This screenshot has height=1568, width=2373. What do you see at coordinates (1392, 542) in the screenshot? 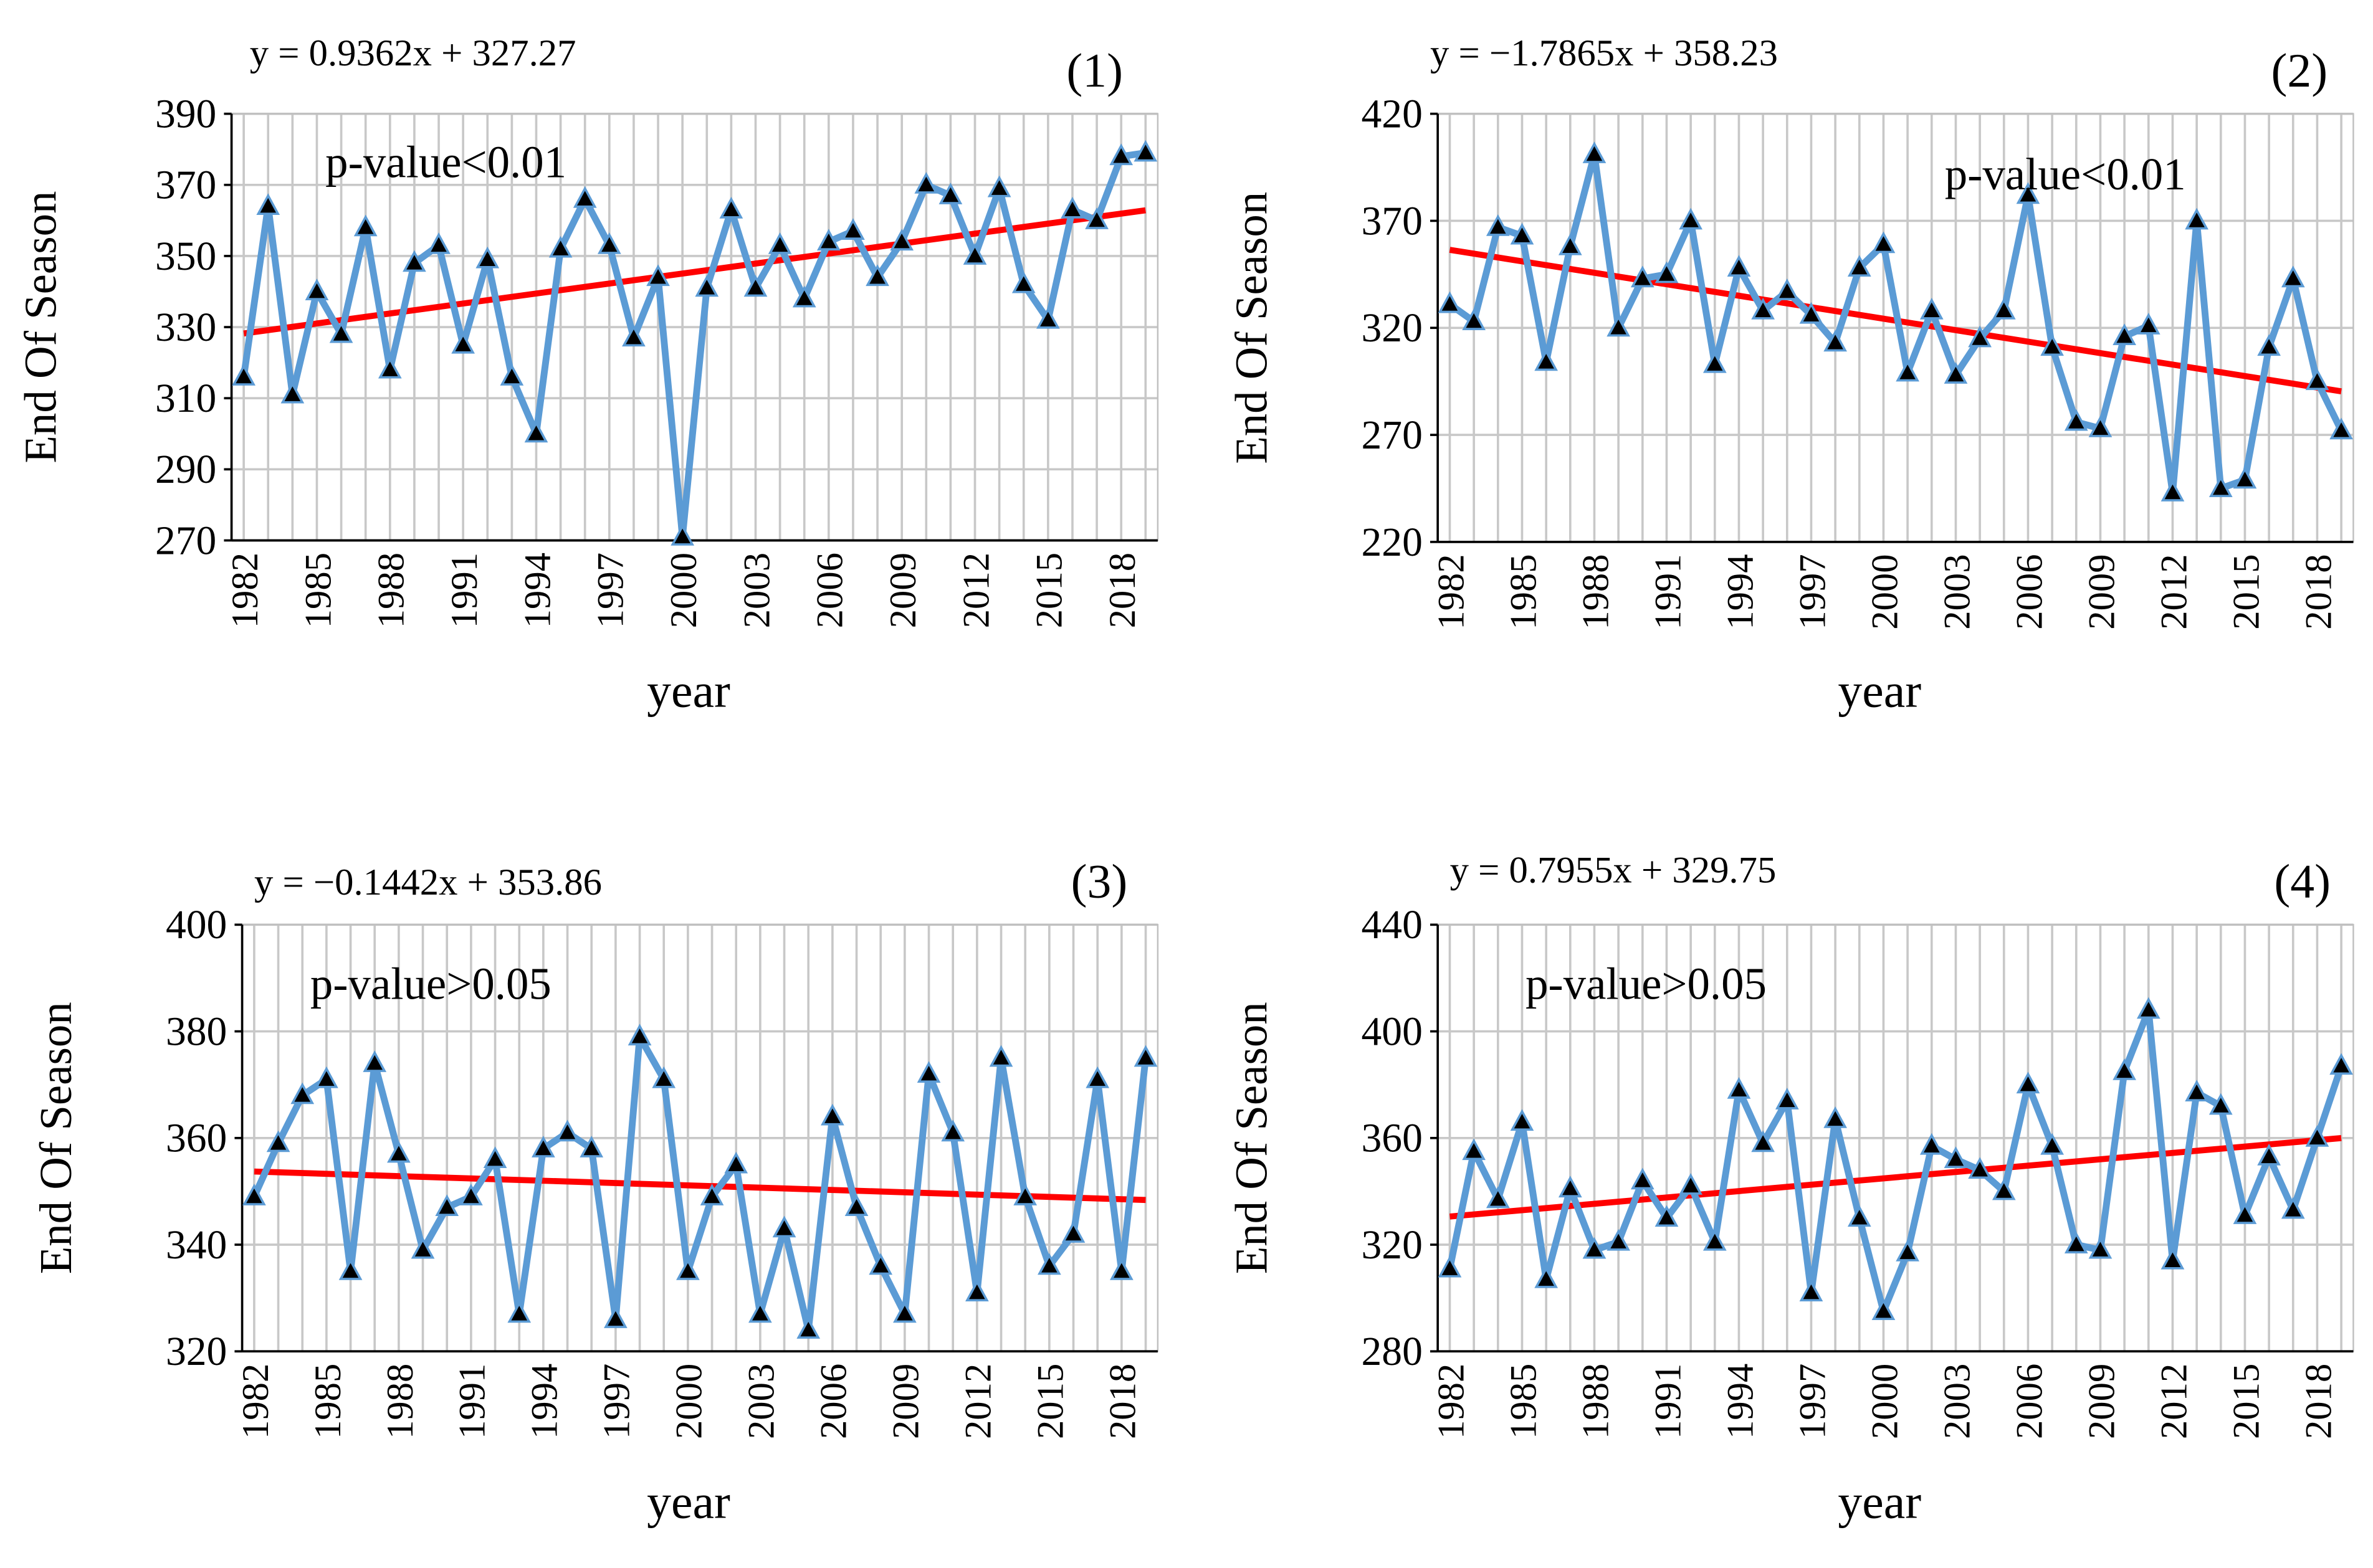
I see `y-tick-label: 220` at bounding box center [1392, 542].